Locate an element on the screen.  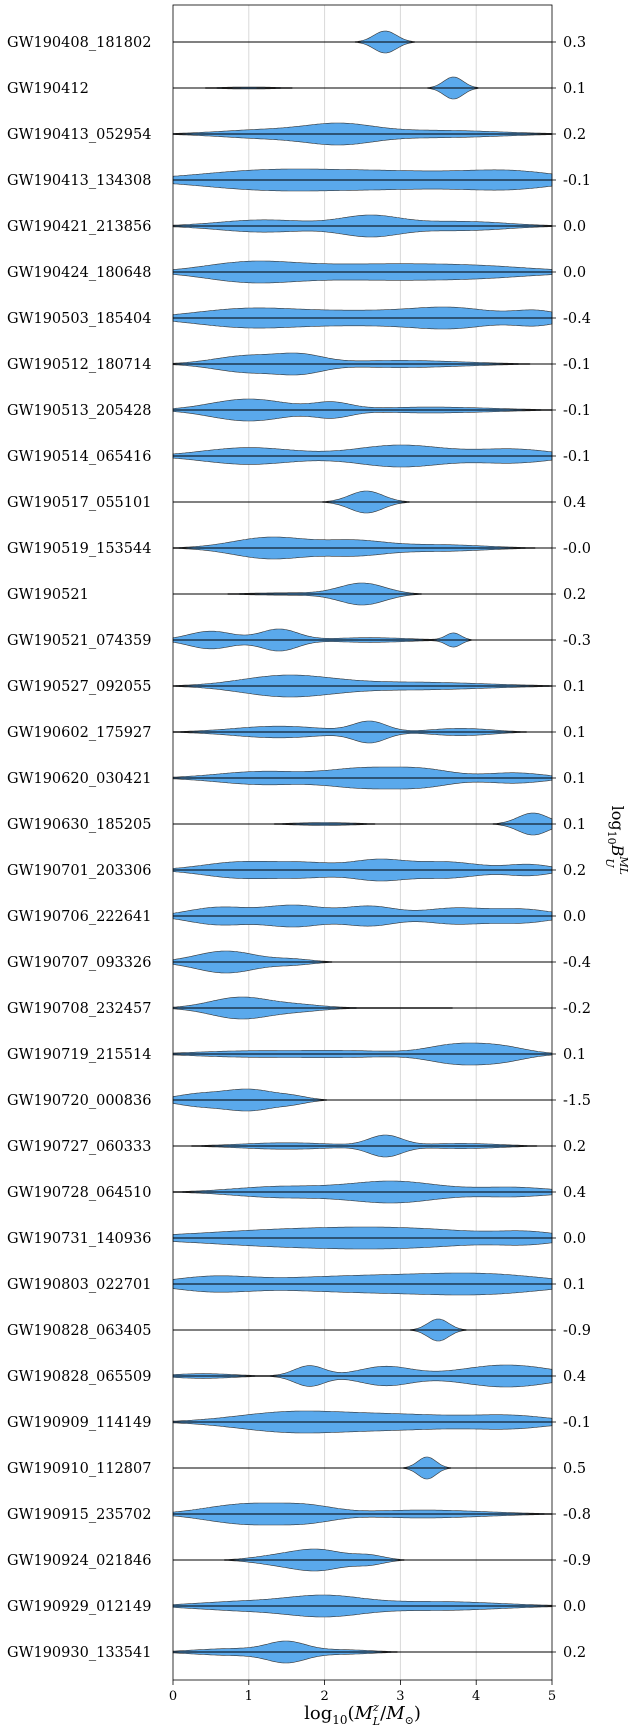
event-name-label: GW190421_213856 is located at coordinates (79, 227).